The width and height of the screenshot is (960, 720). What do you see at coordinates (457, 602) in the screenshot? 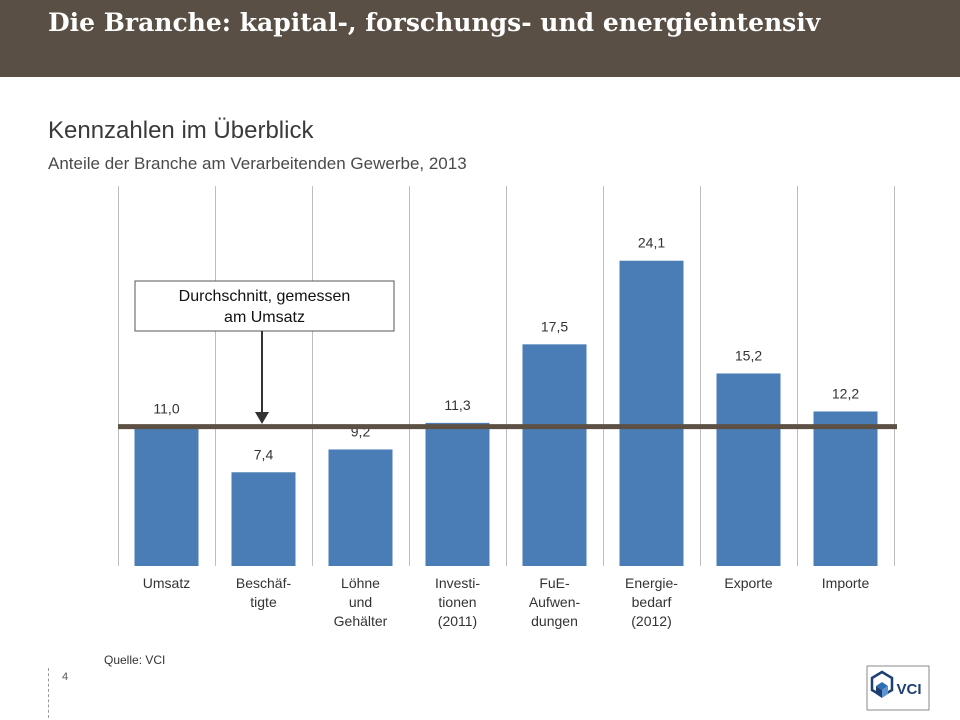
I see `category-label: tionen` at bounding box center [457, 602].